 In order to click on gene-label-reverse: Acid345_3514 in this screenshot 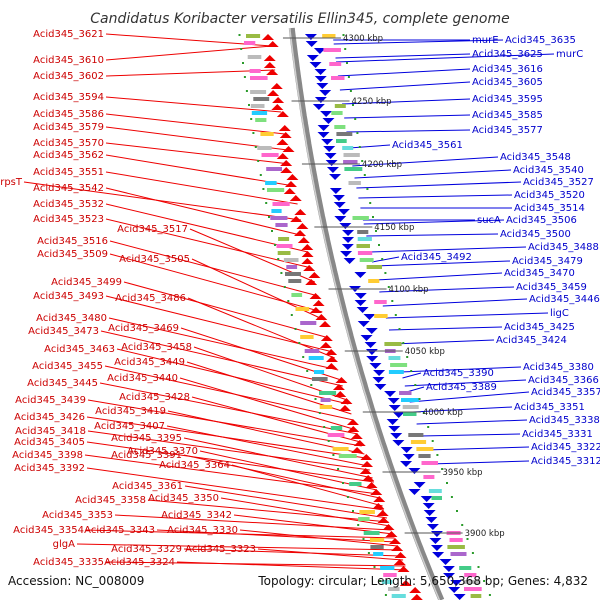, I will do `click(549, 208)`.